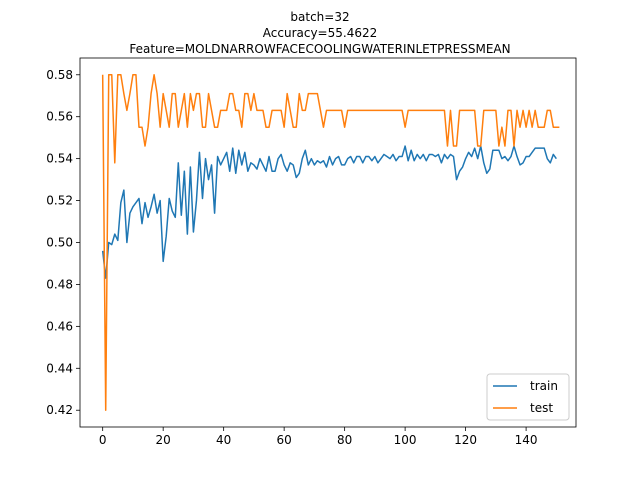  Describe the element at coordinates (59, 75) in the screenshot. I see `y-tick-label: 0.58` at that location.